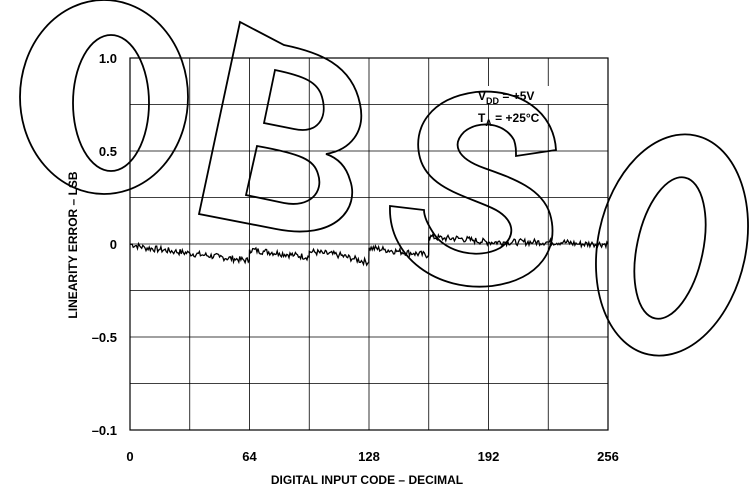 The image size is (752, 498). I want to click on annotation-ta: TA = +25°C, so click(509, 119).